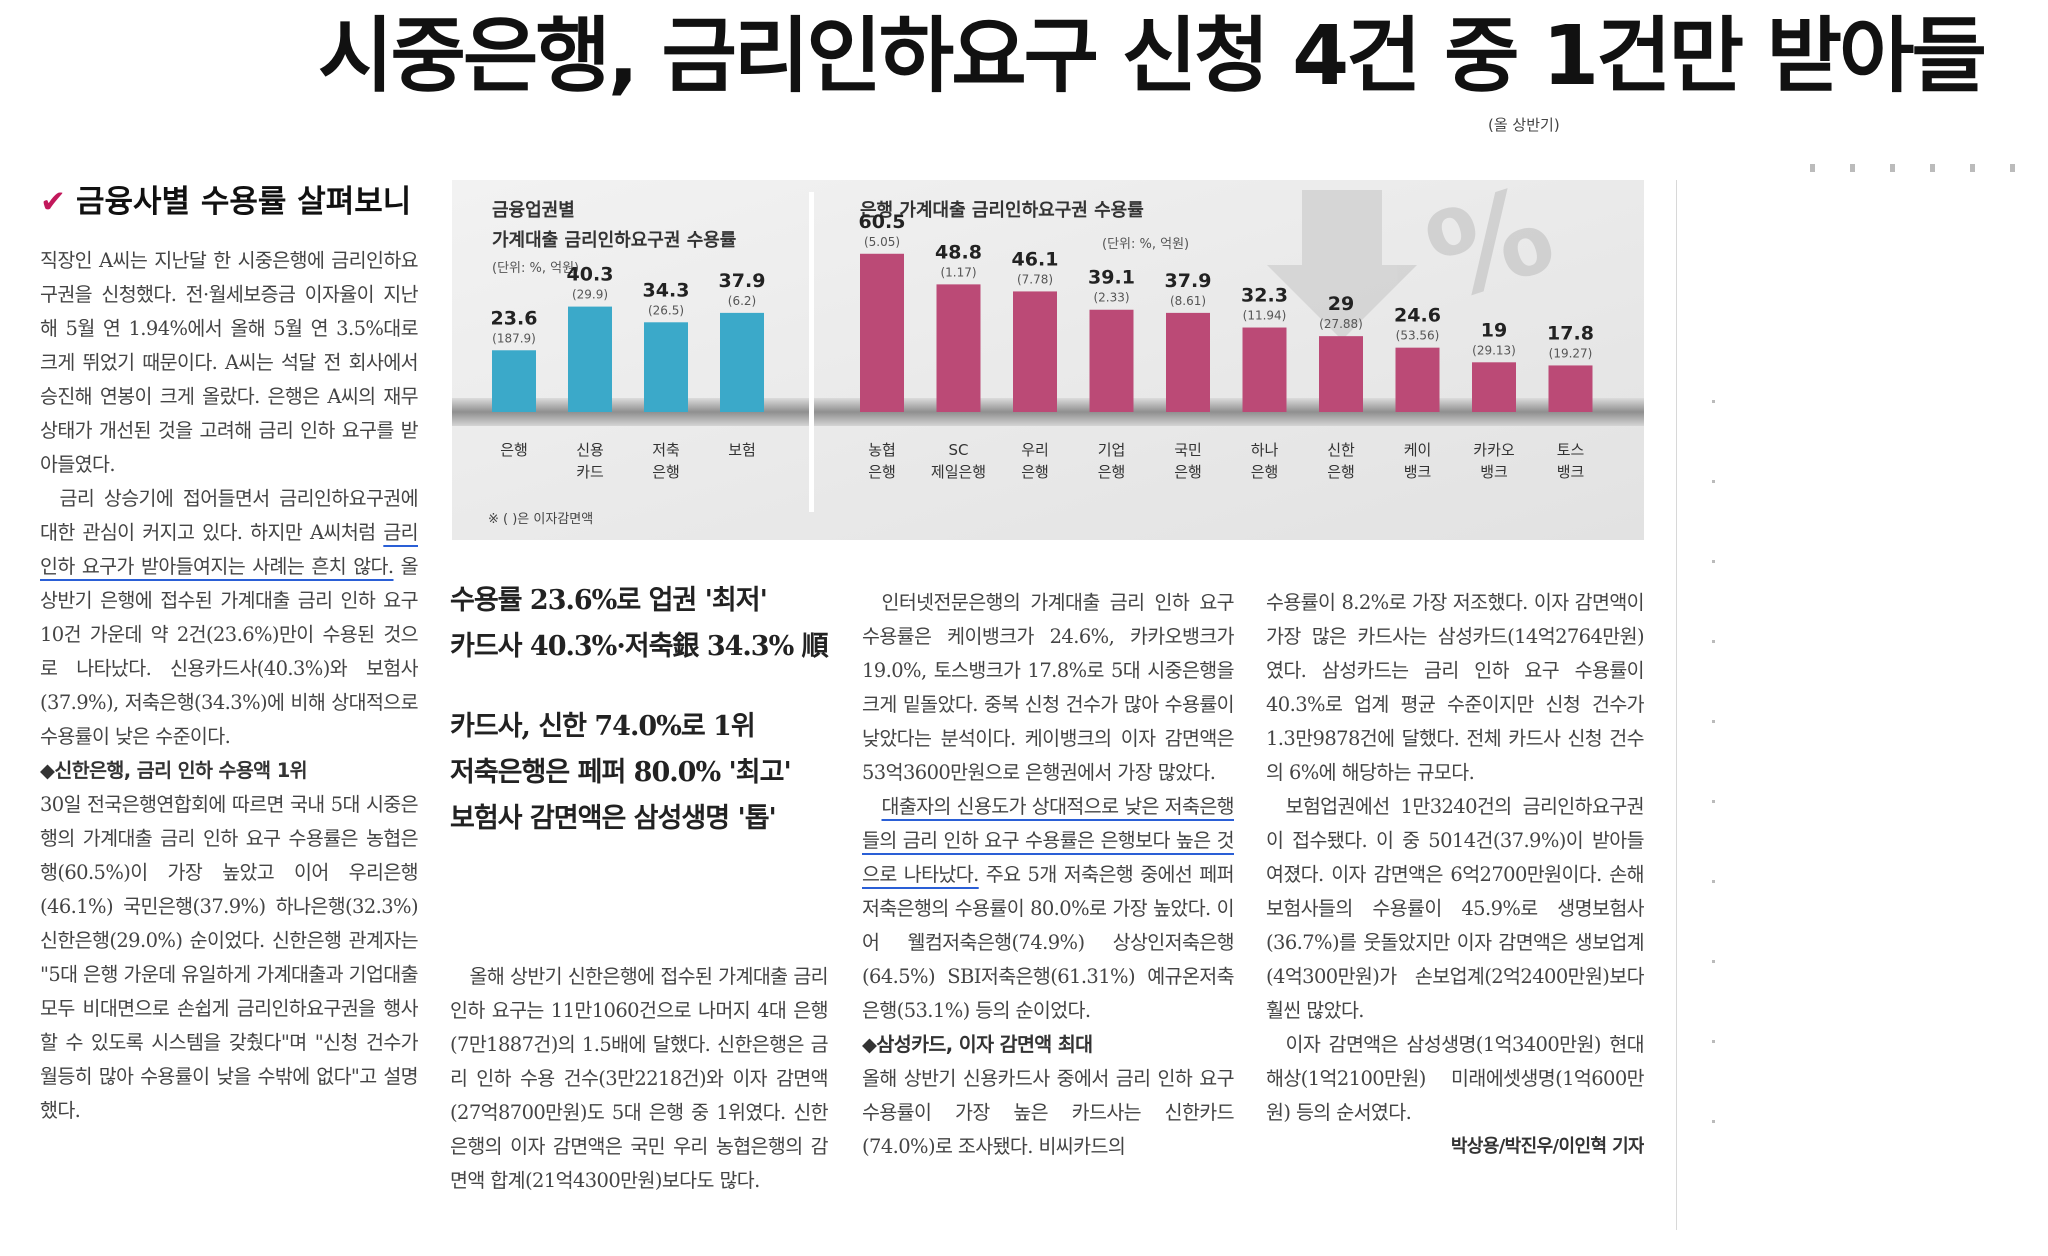 The width and height of the screenshot is (2048, 1256). What do you see at coordinates (53, 202) in the screenshot?
I see `check-icon: ✔` at bounding box center [53, 202].